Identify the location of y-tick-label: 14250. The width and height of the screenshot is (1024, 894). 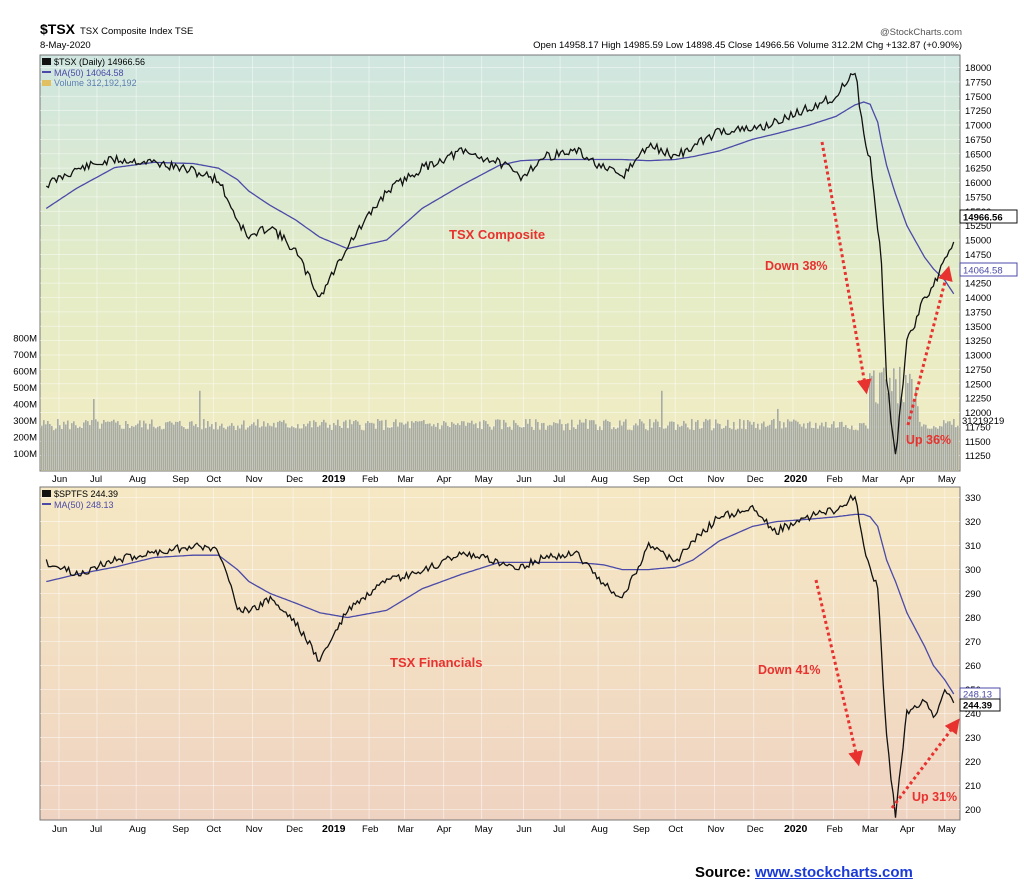
(978, 284).